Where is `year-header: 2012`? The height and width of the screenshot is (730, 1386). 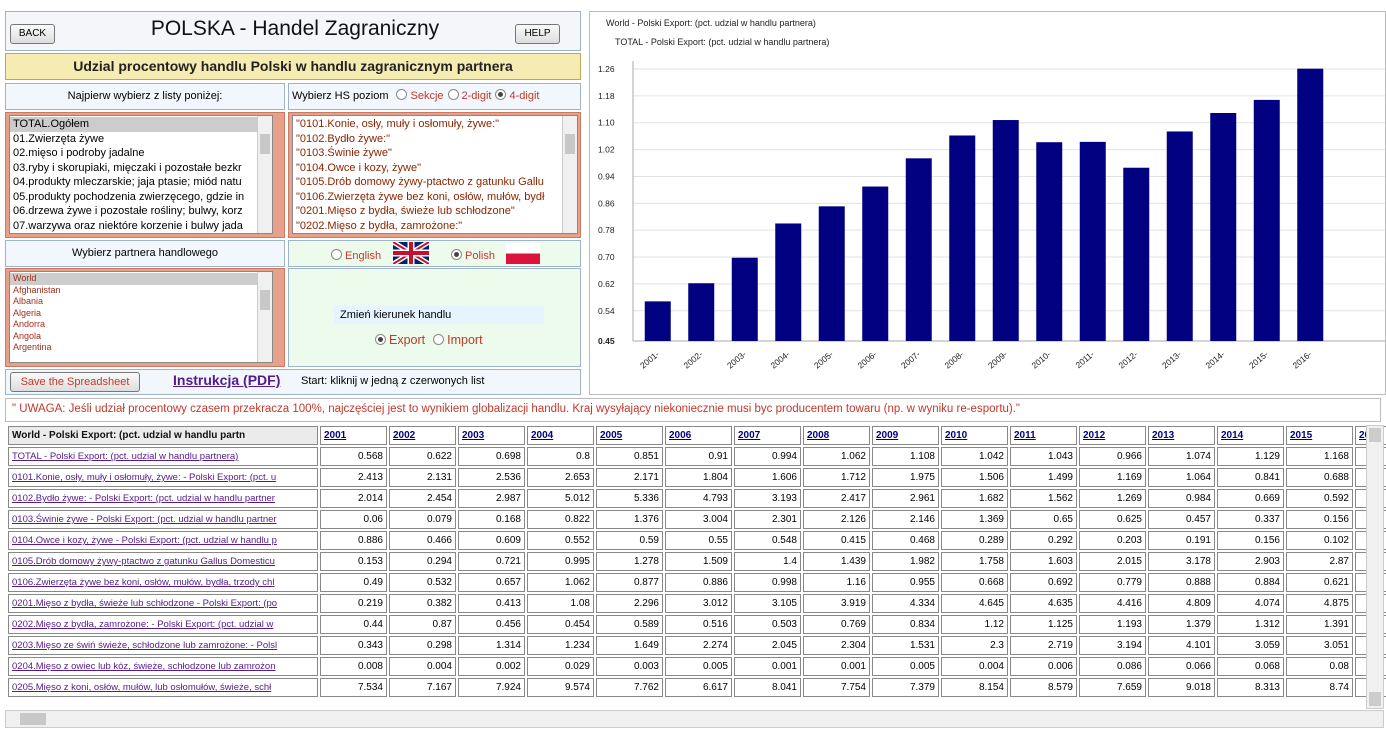 year-header: 2012 is located at coordinates (1112, 435).